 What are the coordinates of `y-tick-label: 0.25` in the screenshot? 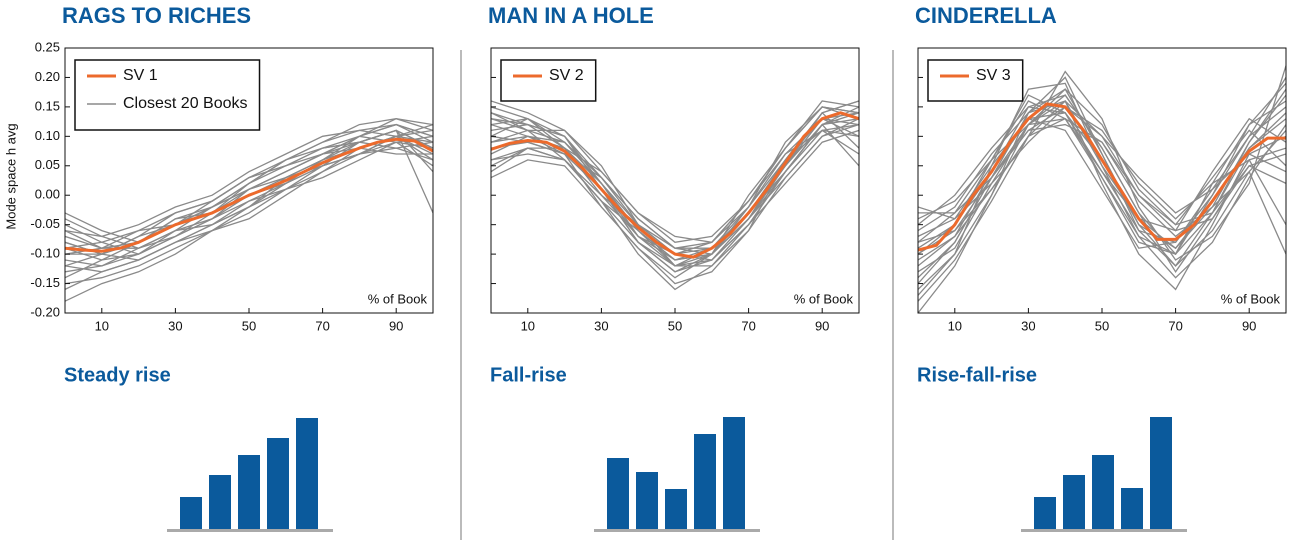 It's located at (47, 46).